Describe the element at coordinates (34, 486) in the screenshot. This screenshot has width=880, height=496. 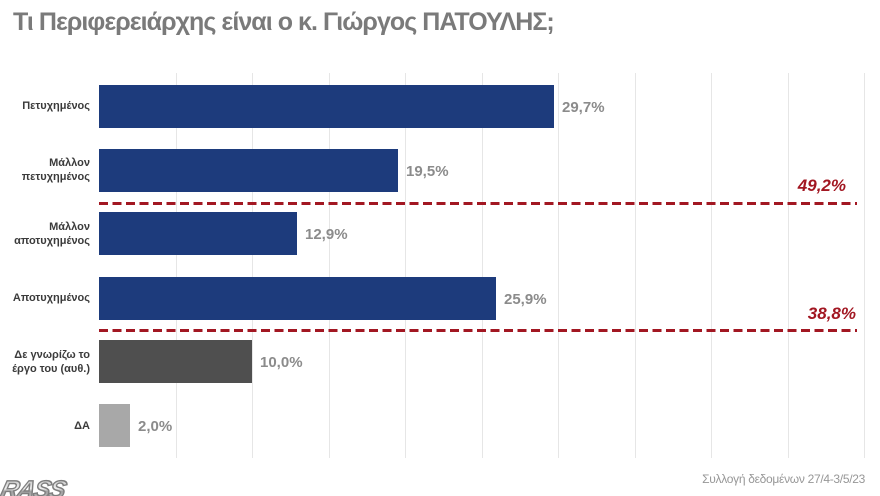
I see `svg-text: RASS` at that location.